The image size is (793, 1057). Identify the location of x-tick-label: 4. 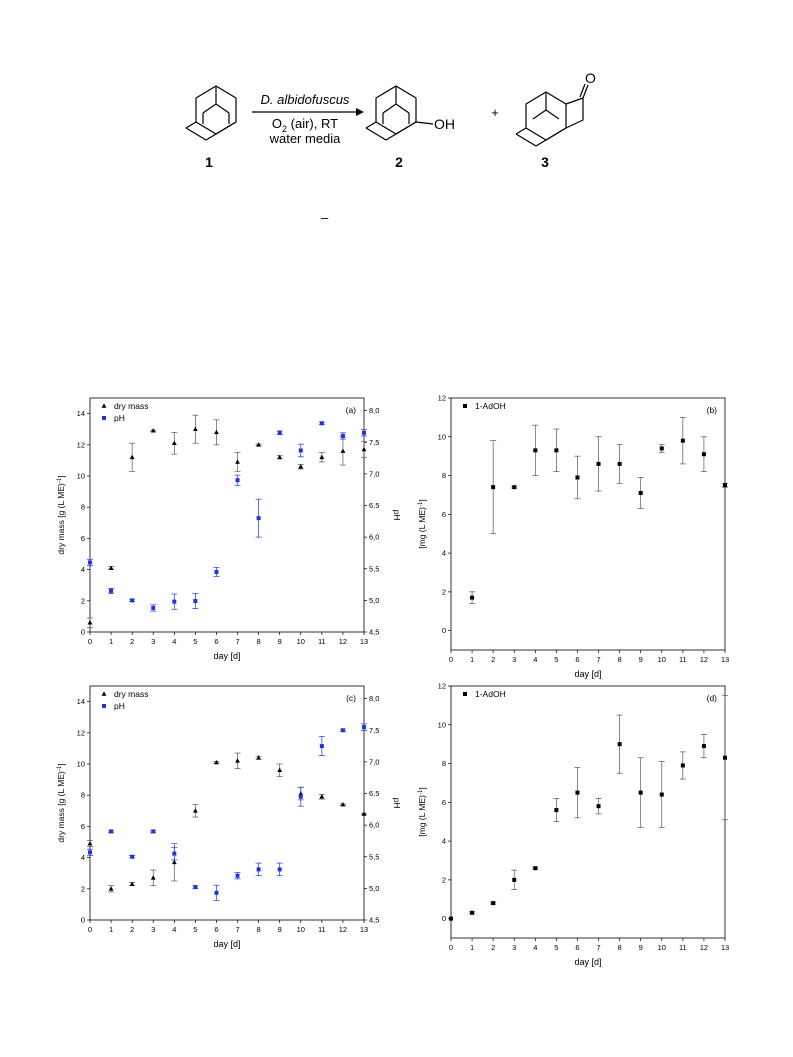
(174, 929).